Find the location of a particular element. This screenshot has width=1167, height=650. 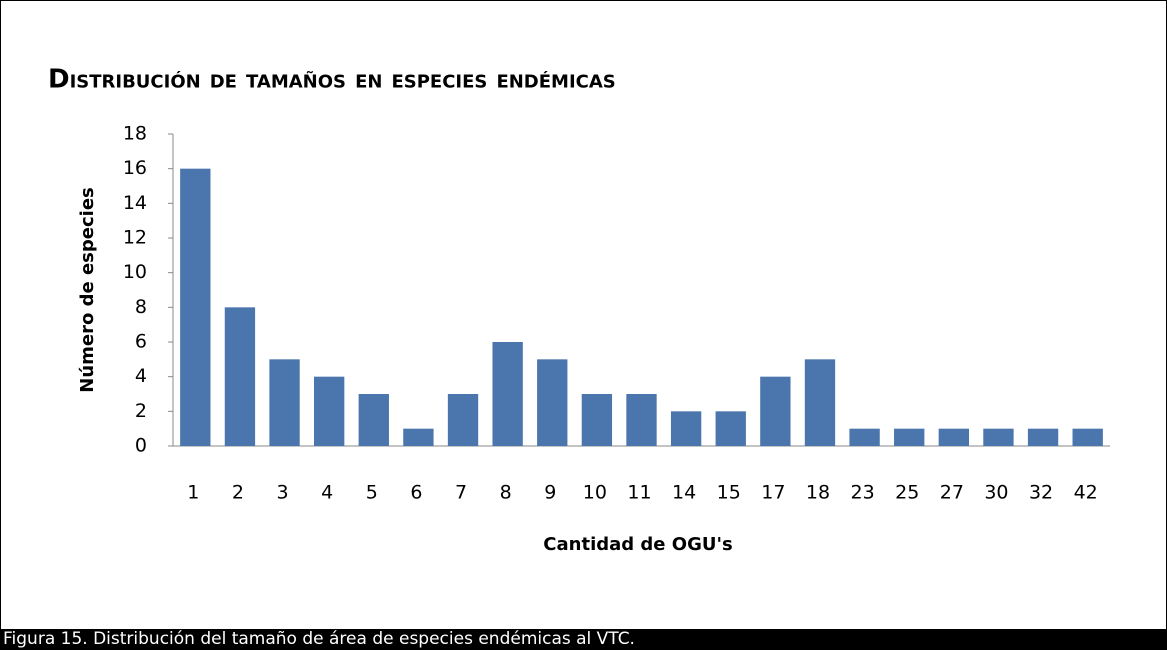

y-tick-label: 2 is located at coordinates (141, 411).